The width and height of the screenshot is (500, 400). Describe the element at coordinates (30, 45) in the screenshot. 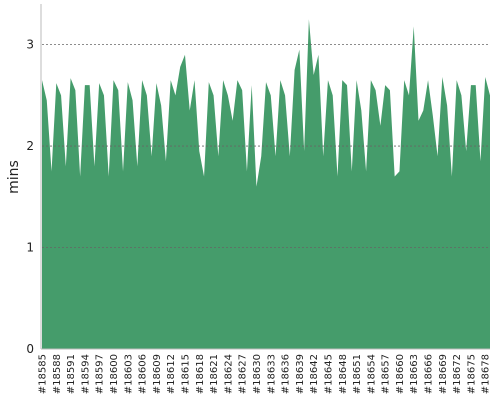

I see `y-tick-label: 3` at that location.